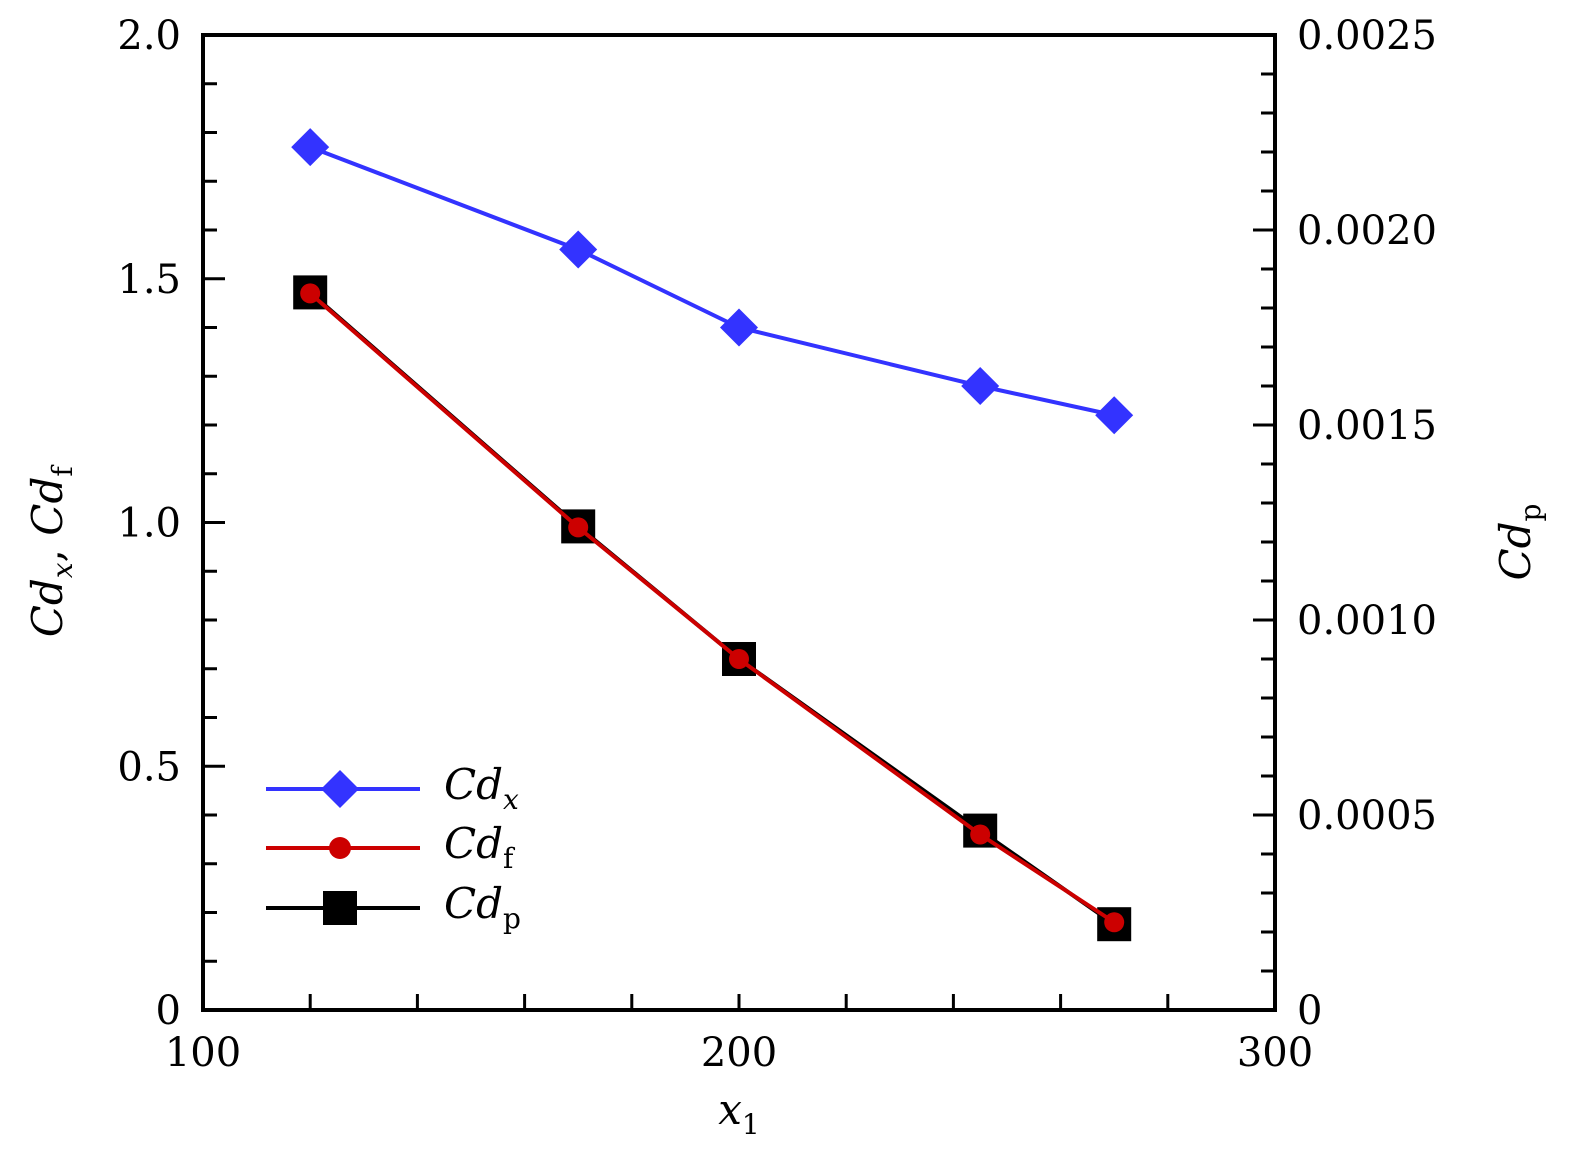  I want to click on legend-cdf-sub: f, so click(509, 858).